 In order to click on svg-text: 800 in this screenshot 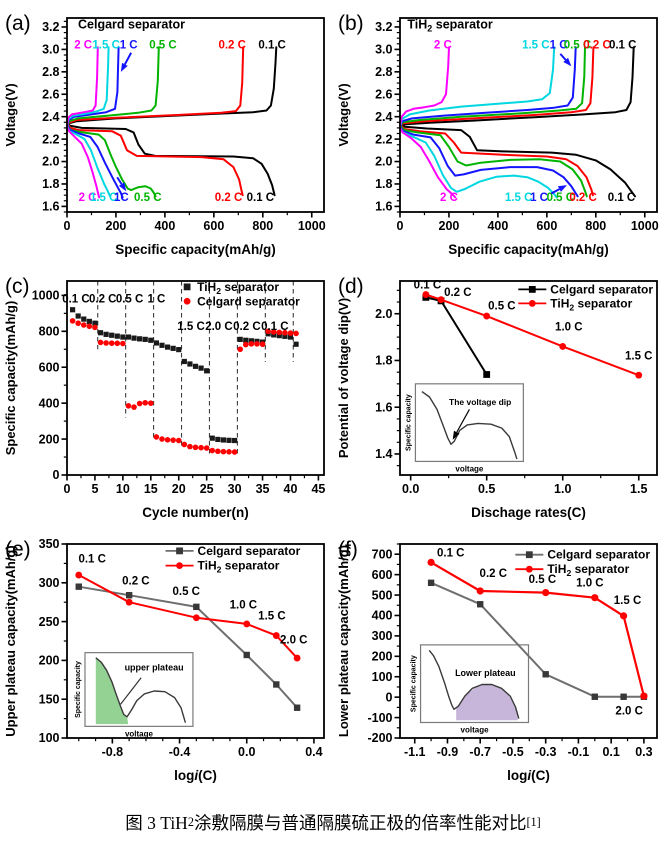, I will do `click(595, 226)`.